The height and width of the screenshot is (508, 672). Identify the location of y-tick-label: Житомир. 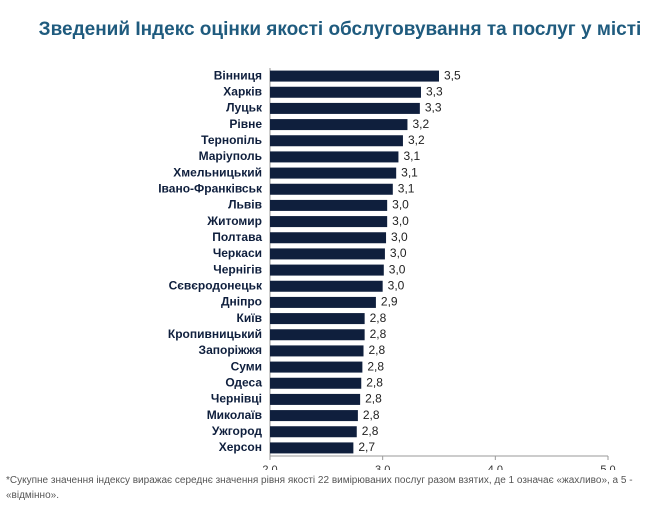
(234, 221).